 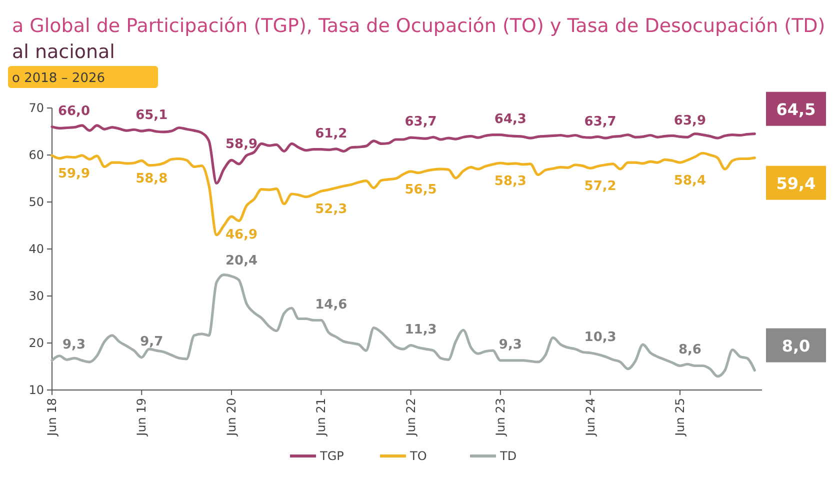 What do you see at coordinates (418, 456) in the screenshot?
I see `legend-label: TO` at bounding box center [418, 456].